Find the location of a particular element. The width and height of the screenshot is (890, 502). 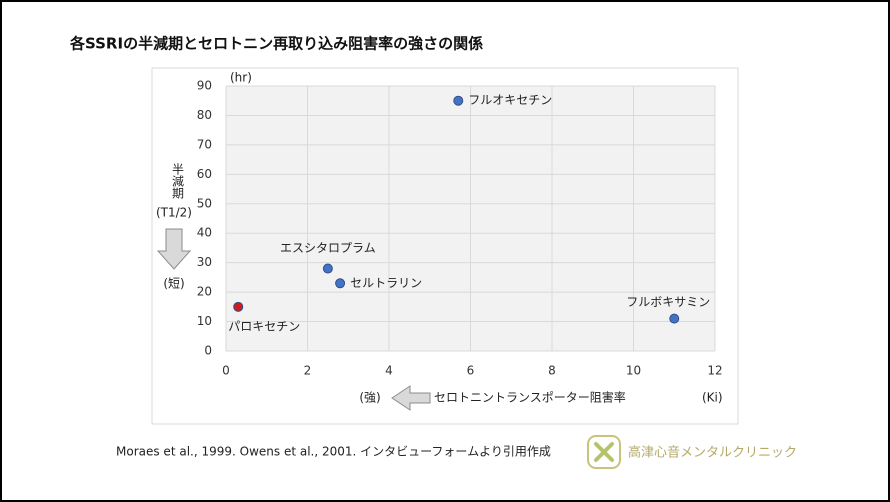

logo-icon is located at coordinates (604, 452).